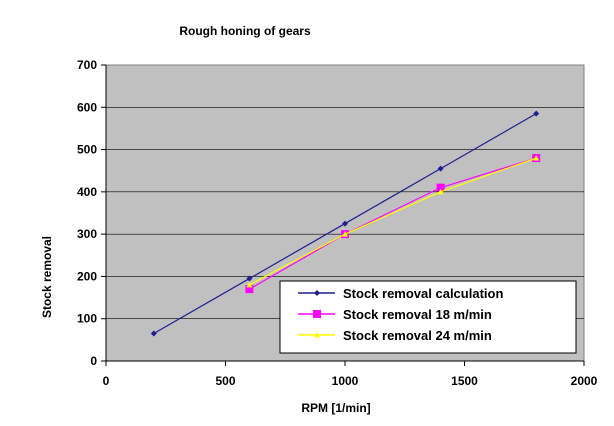  I want to click on chart-title: Rough honing of gears, so click(245, 31).